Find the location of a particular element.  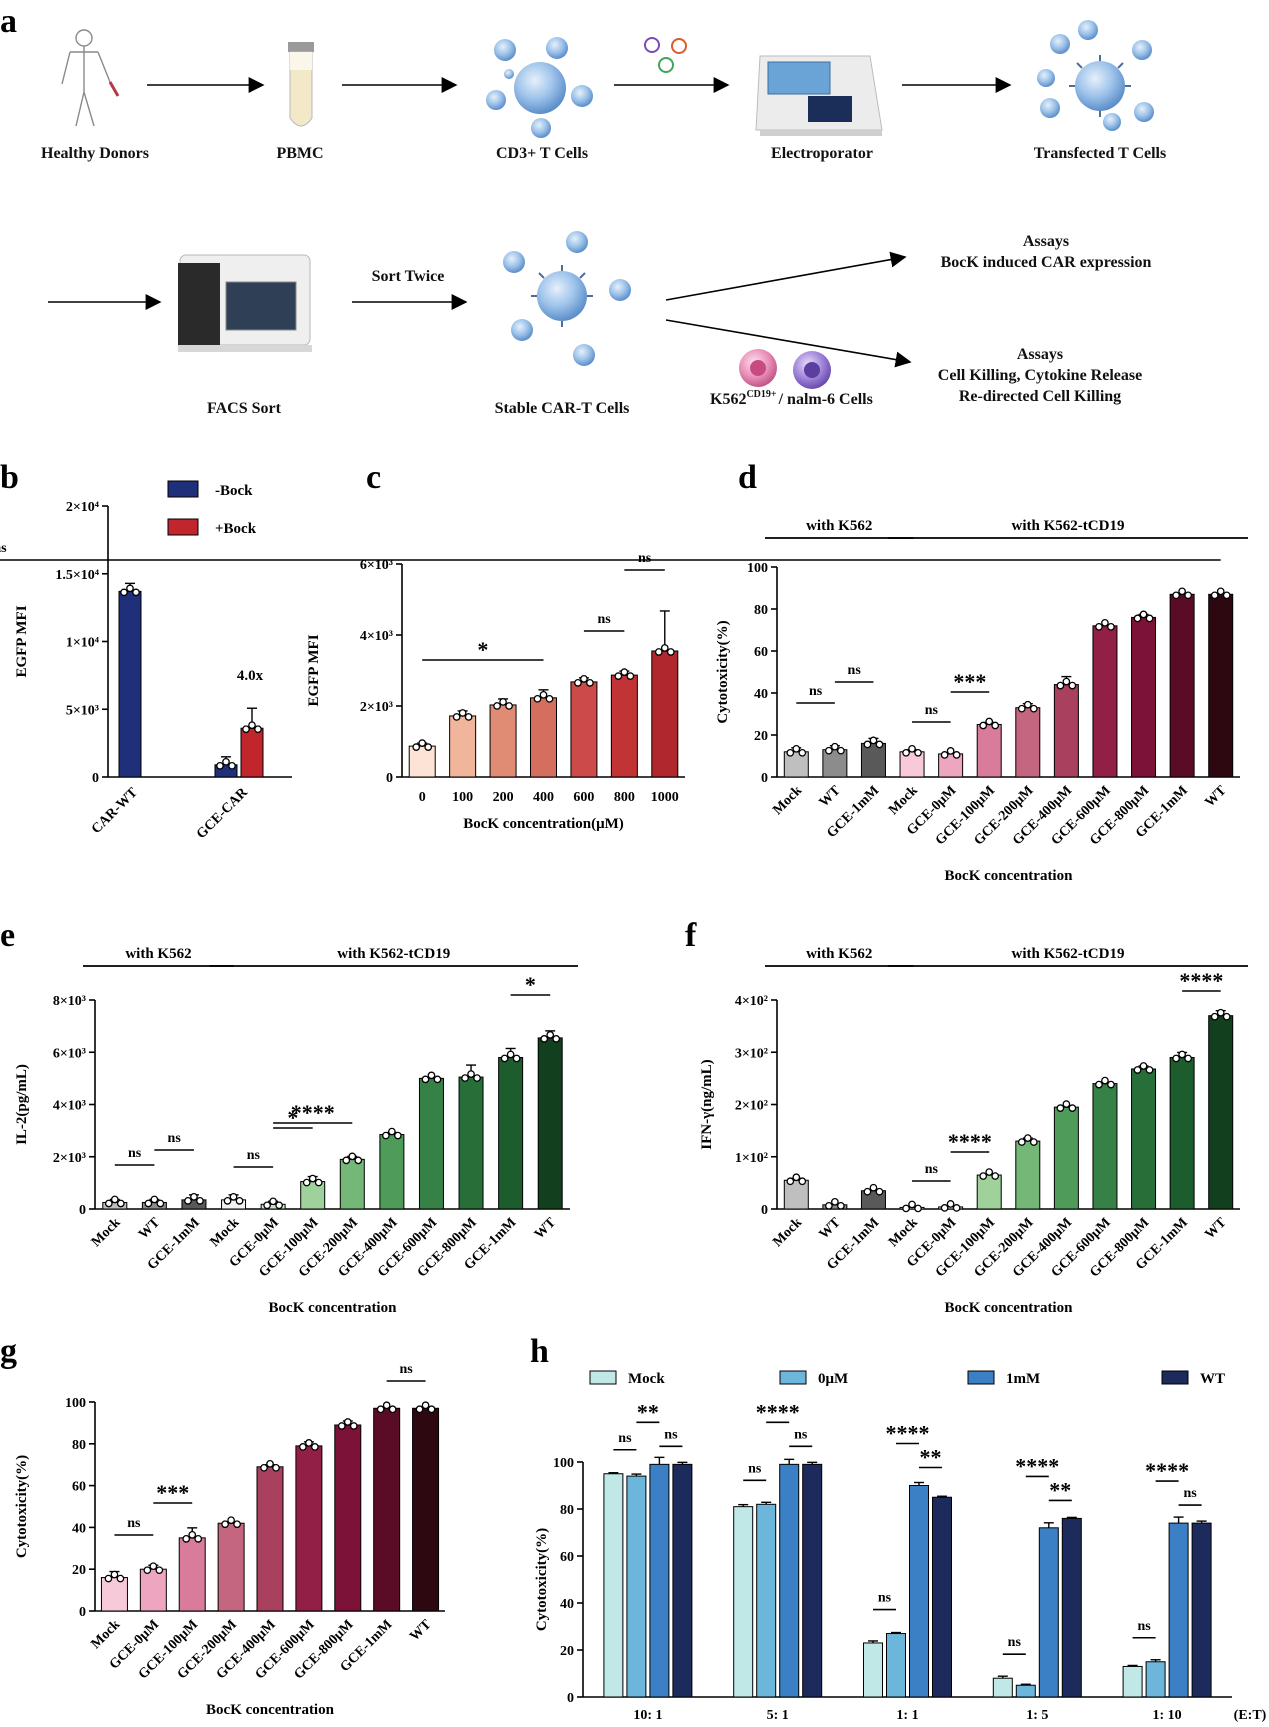

step-healthy-donors: Healthy Donors is located at coordinates (95, 153).